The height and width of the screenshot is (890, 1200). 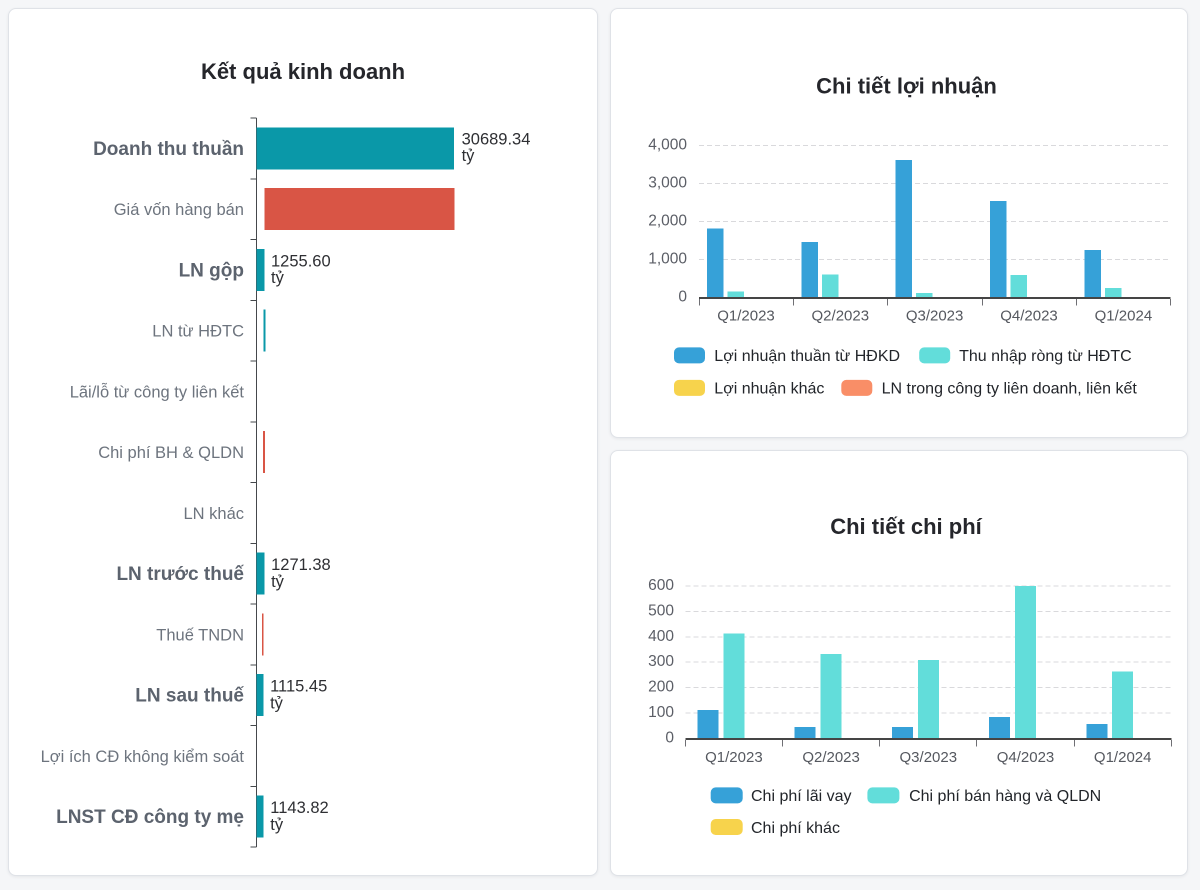 I want to click on svg-text: 2,000, so click(x=667, y=220).